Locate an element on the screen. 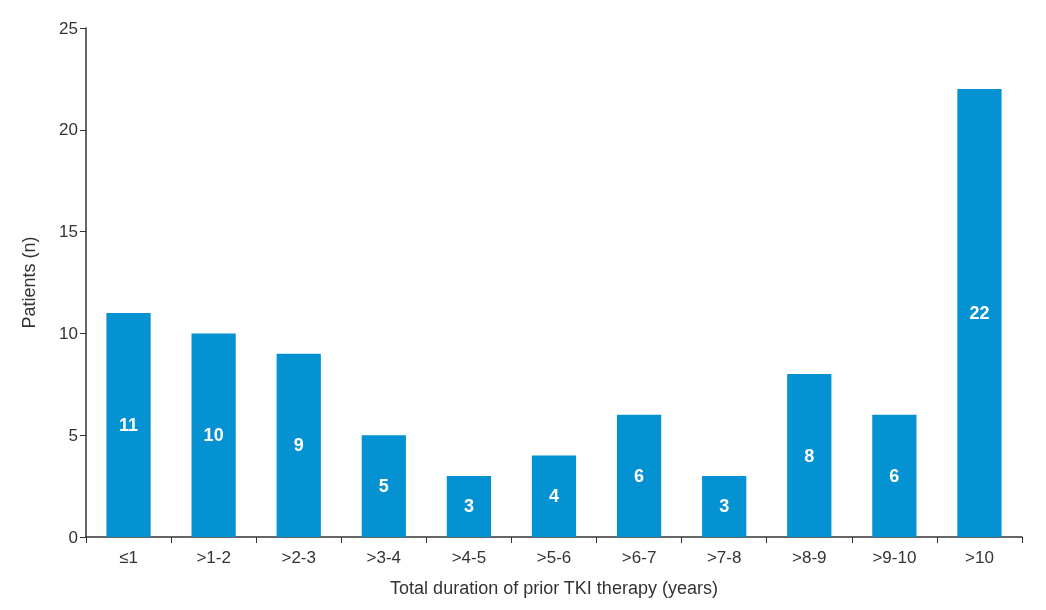 This screenshot has width=1046, height=610. y-tick-label: 20 is located at coordinates (68, 130).